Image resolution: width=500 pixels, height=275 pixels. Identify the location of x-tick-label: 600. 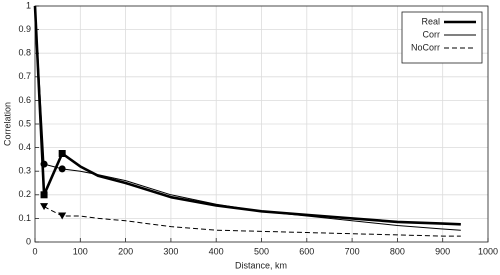
(306, 251).